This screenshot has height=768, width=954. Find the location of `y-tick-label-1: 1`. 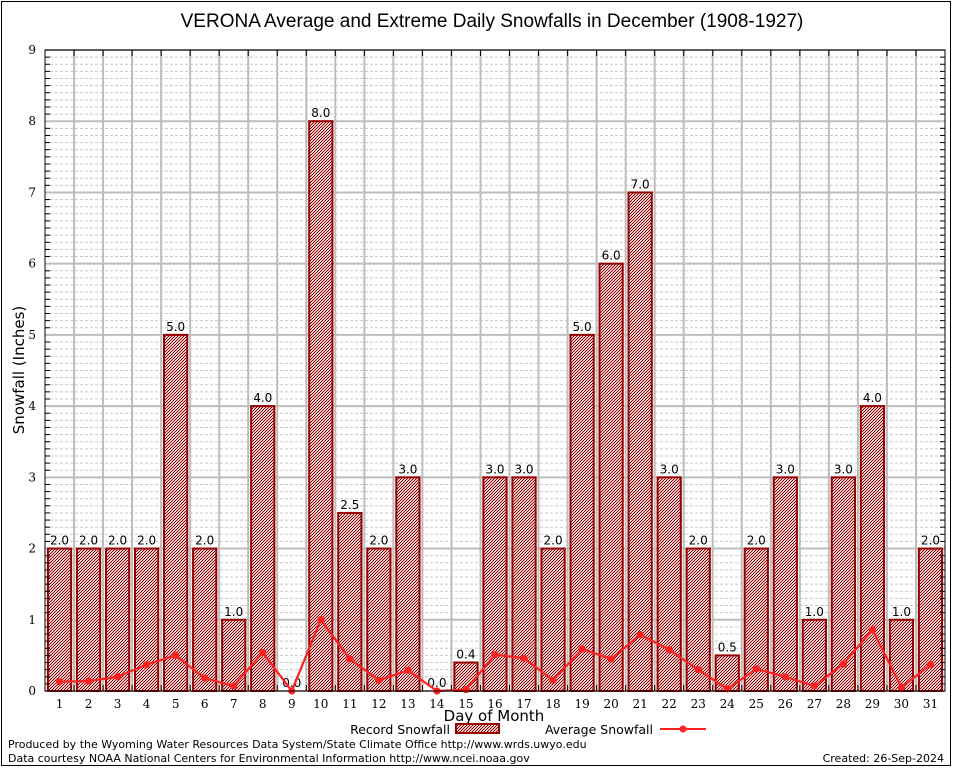

y-tick-label-1: 1 is located at coordinates (32, 620).